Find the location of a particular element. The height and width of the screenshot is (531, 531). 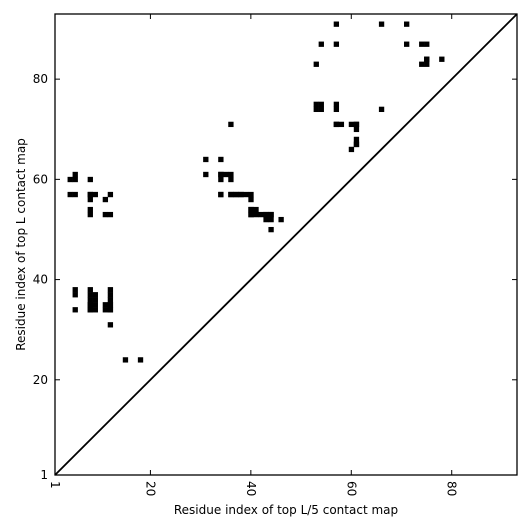

y-tick-label: 80 is located at coordinates (40, 79).